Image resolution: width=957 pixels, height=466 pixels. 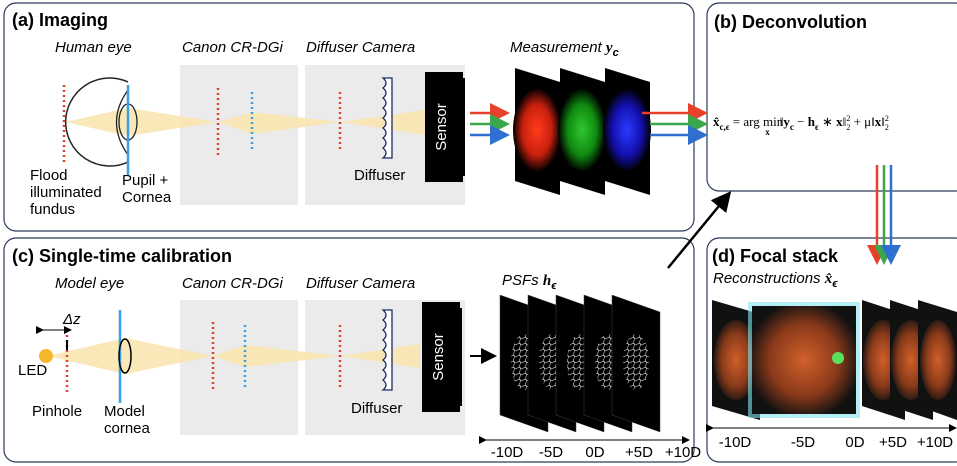 What do you see at coordinates (529, 282) in the screenshot?
I see `label: PSFs hϵ` at bounding box center [529, 282].